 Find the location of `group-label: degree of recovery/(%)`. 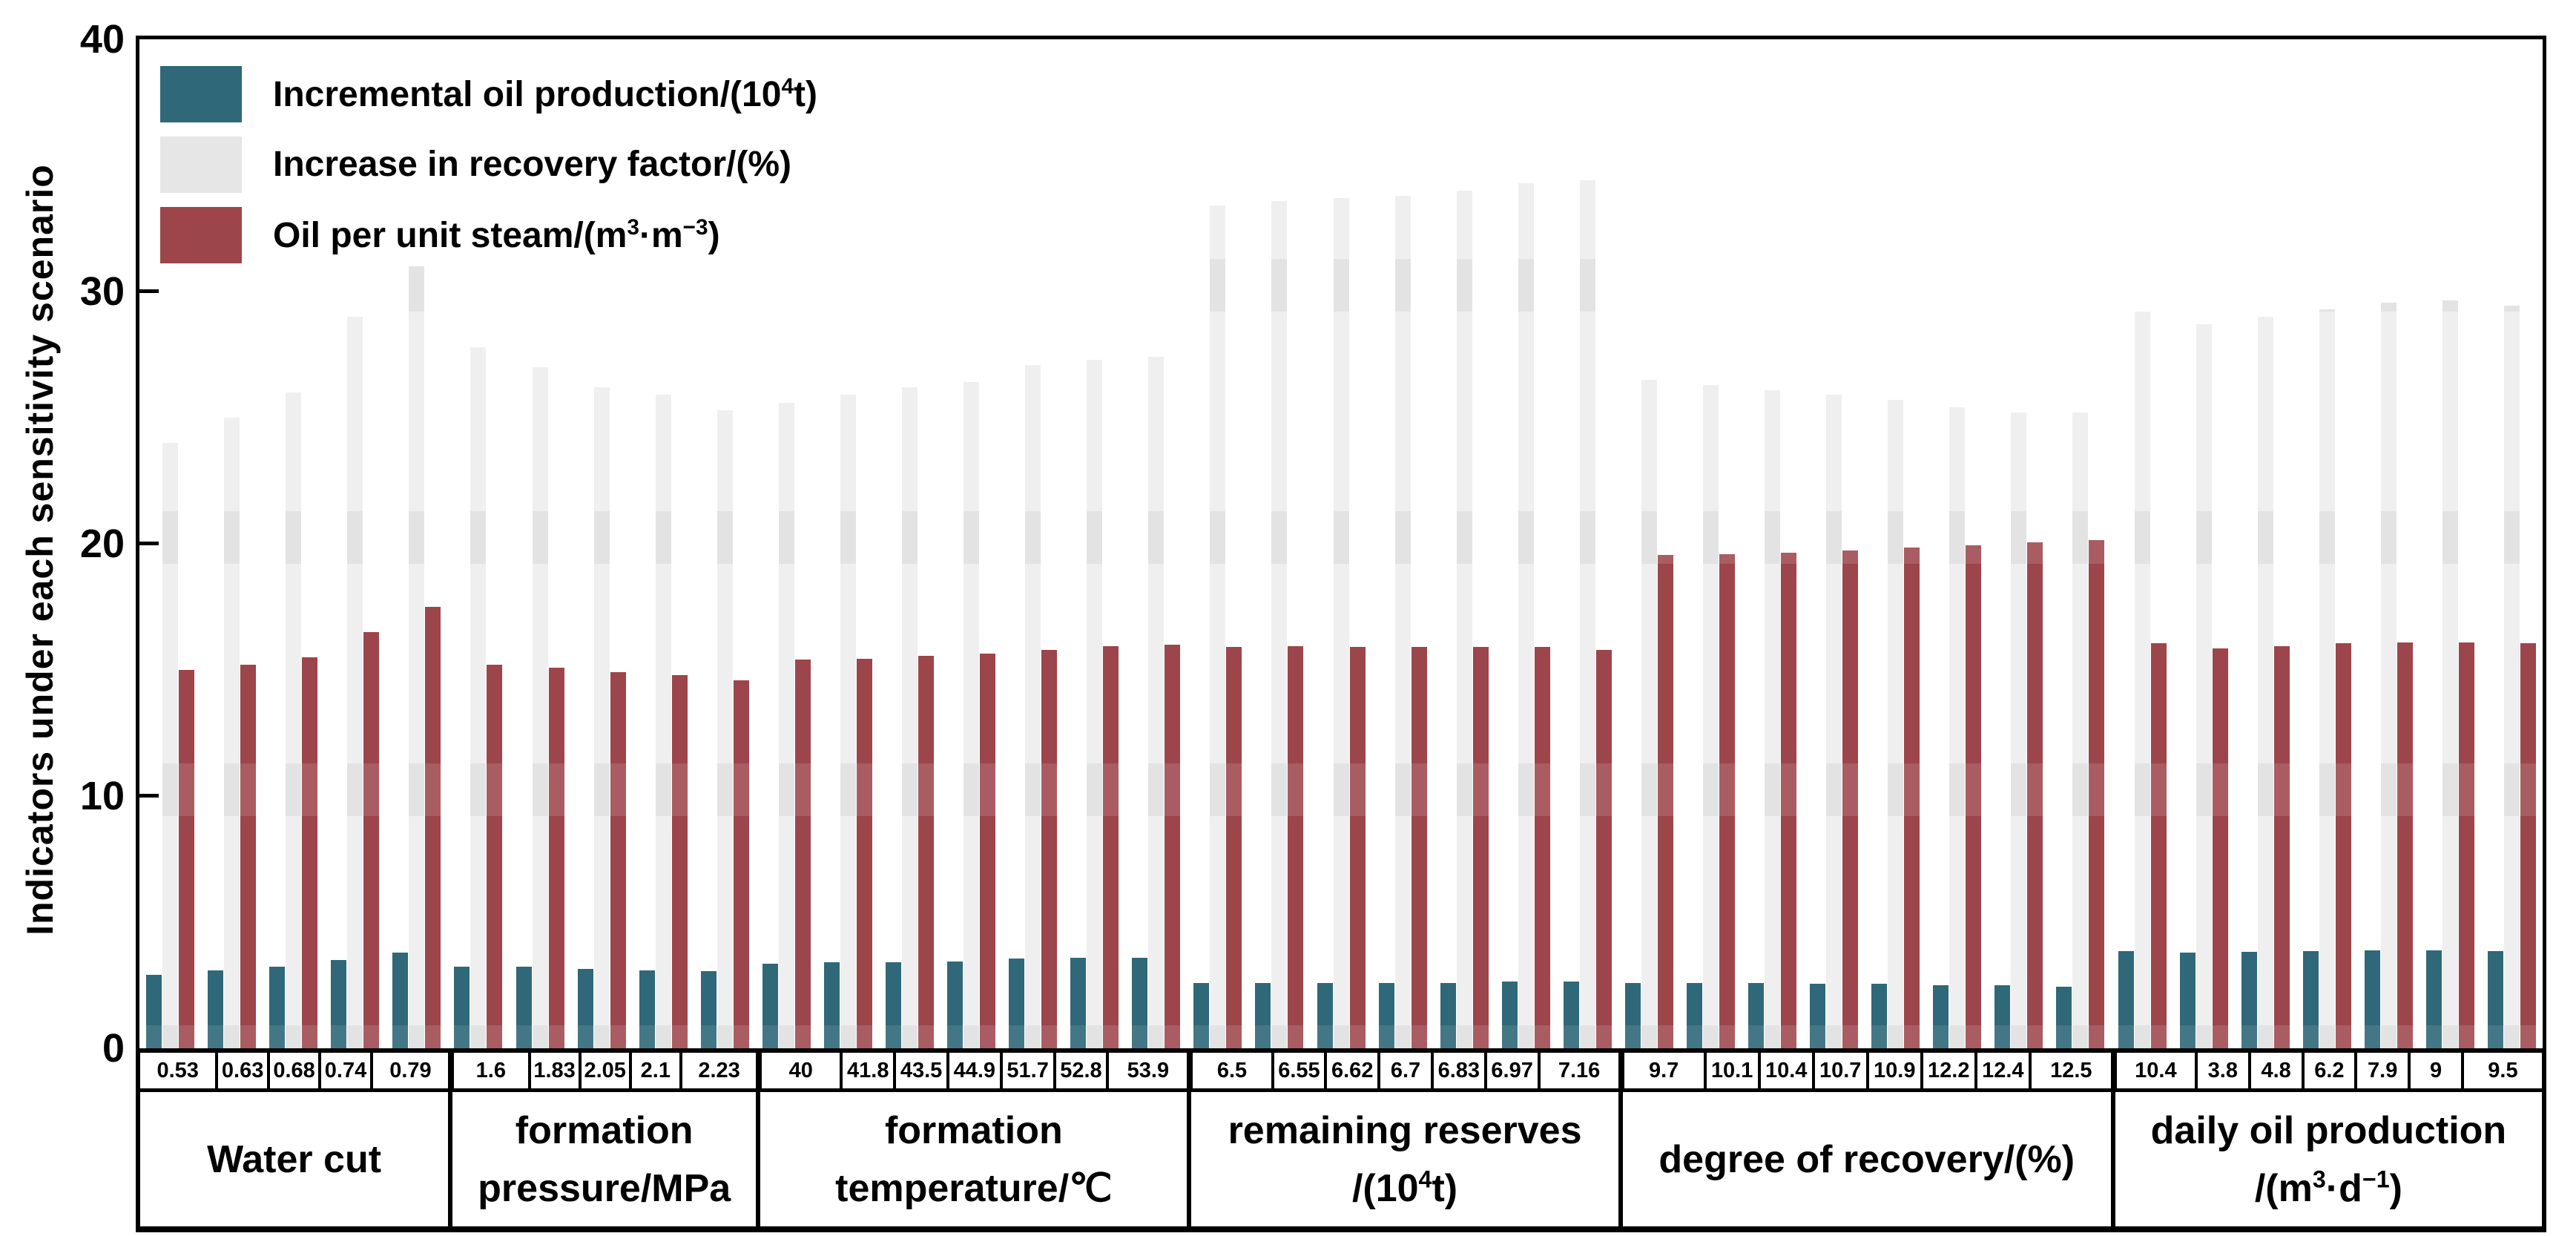

group-label: degree of recovery/(%) is located at coordinates (1864, 1159).